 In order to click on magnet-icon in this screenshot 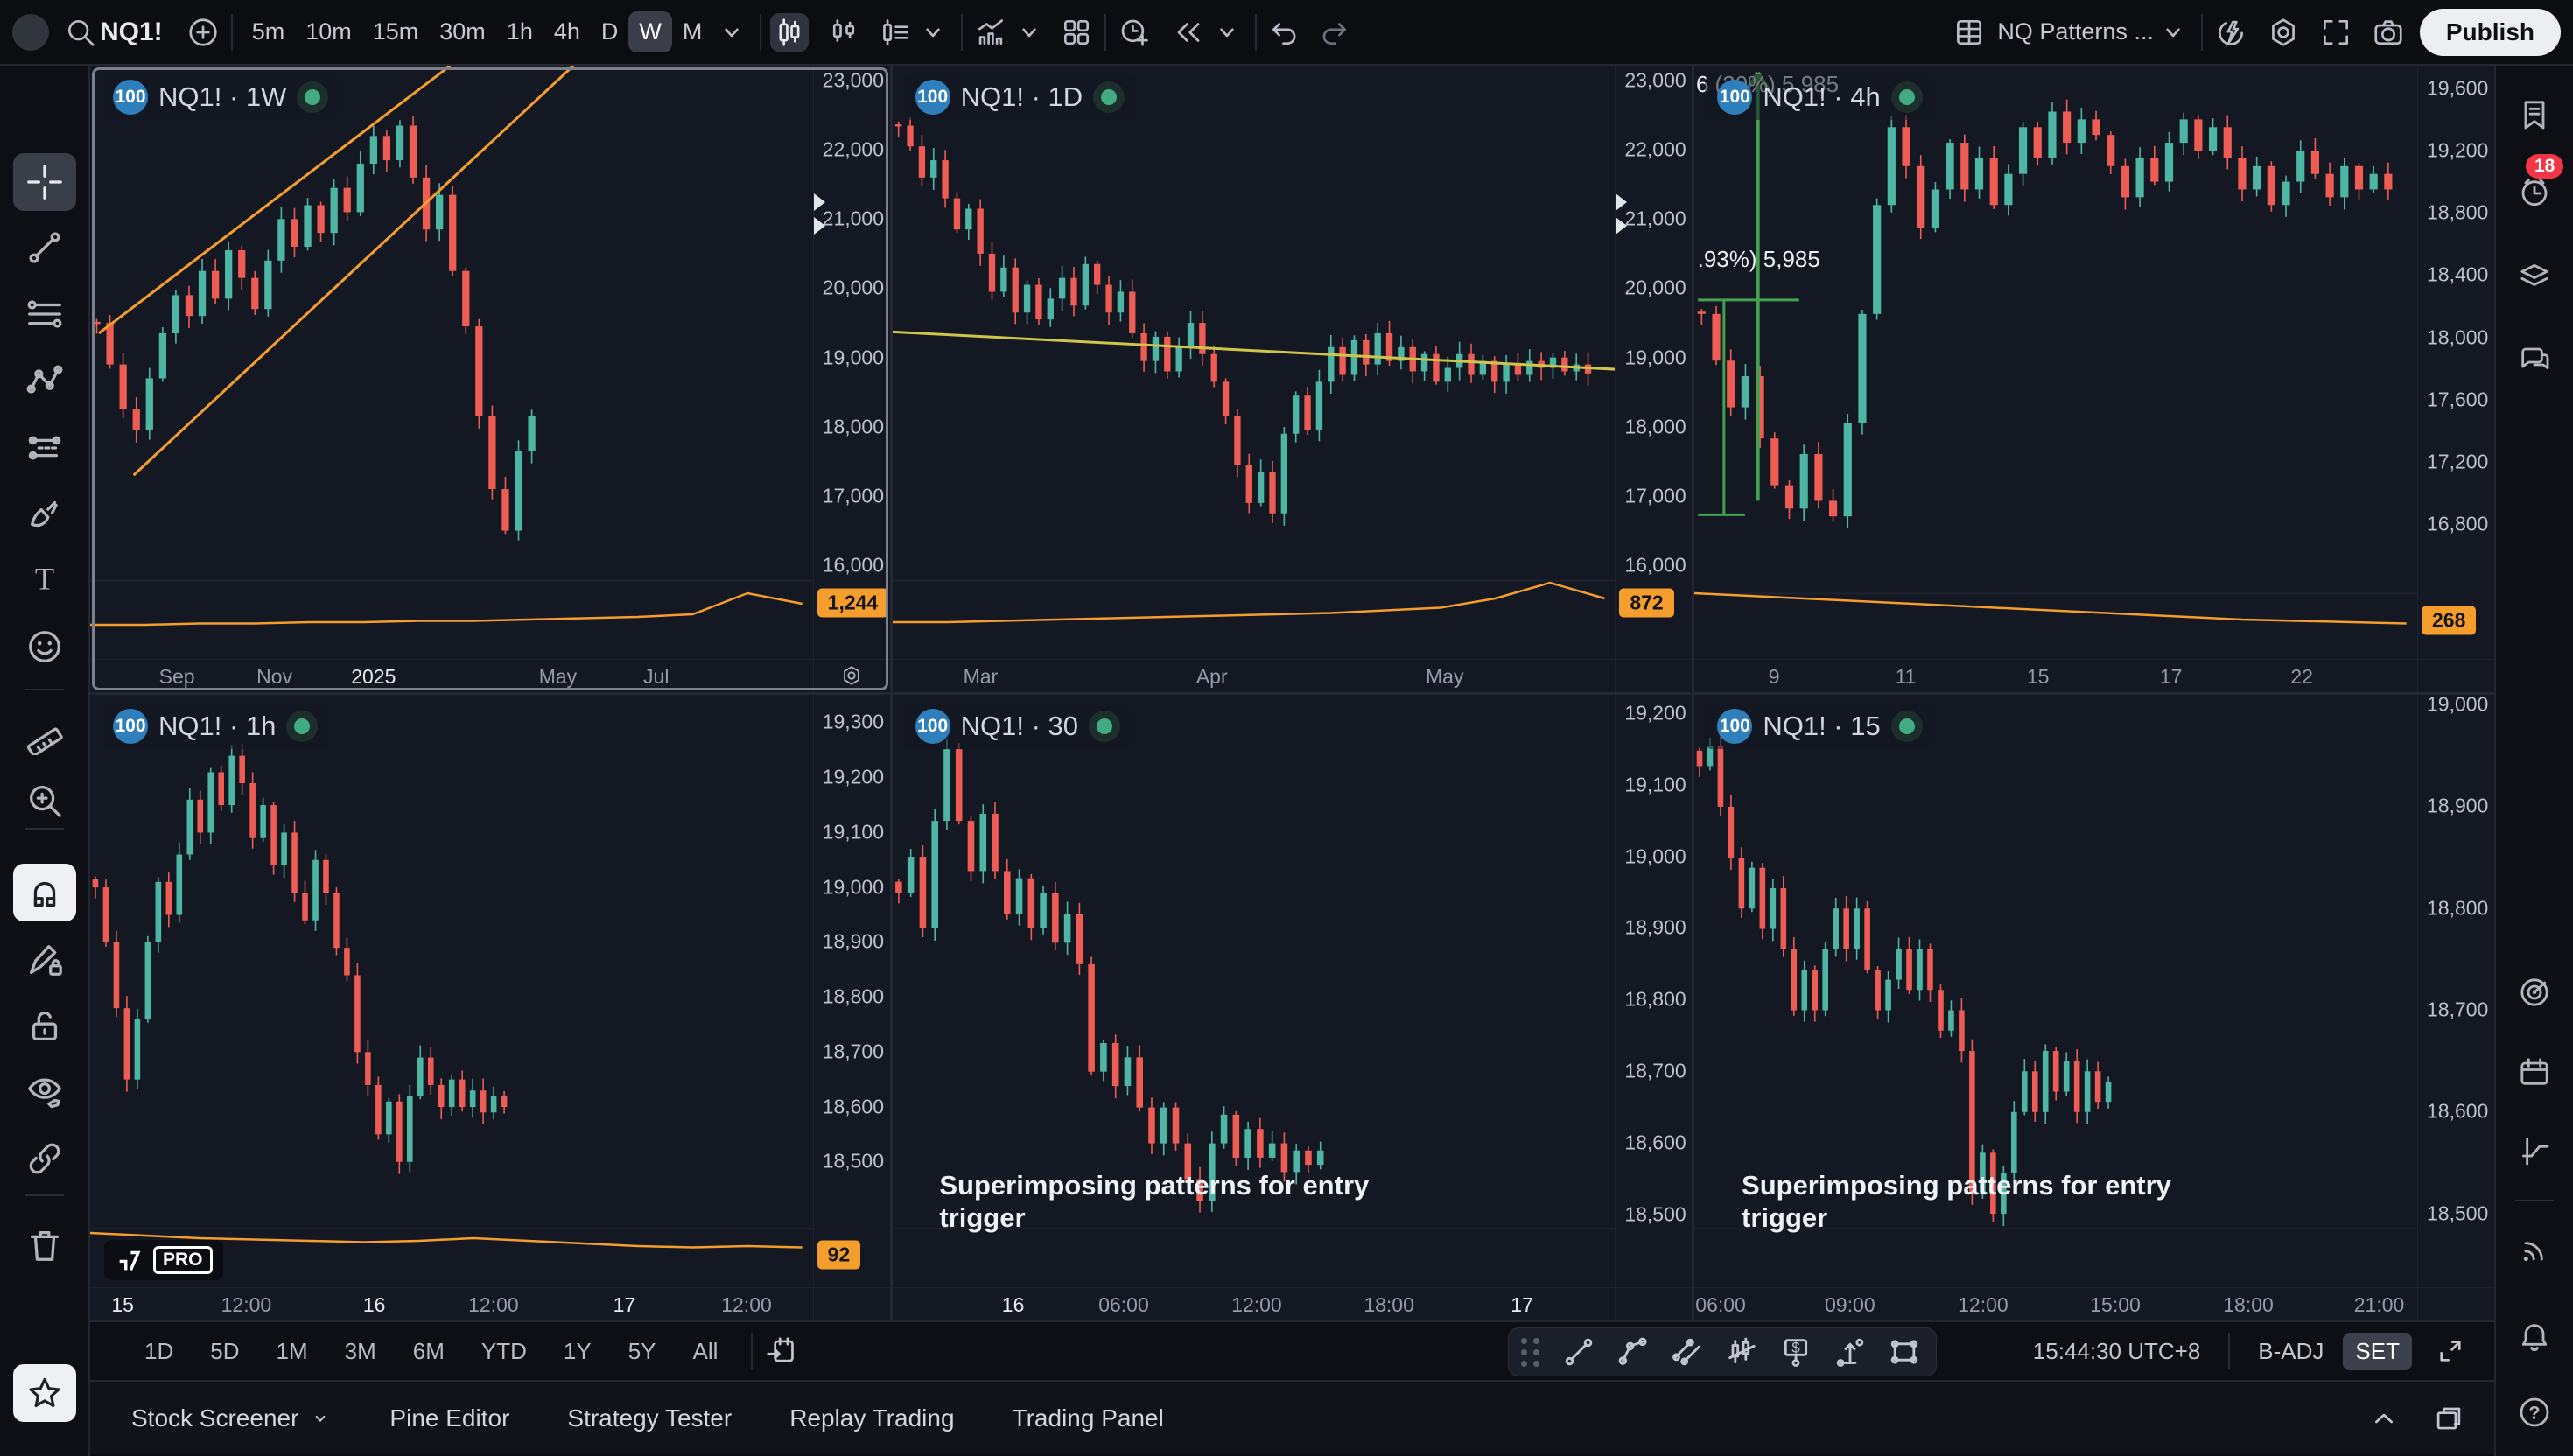, I will do `click(44, 892)`.